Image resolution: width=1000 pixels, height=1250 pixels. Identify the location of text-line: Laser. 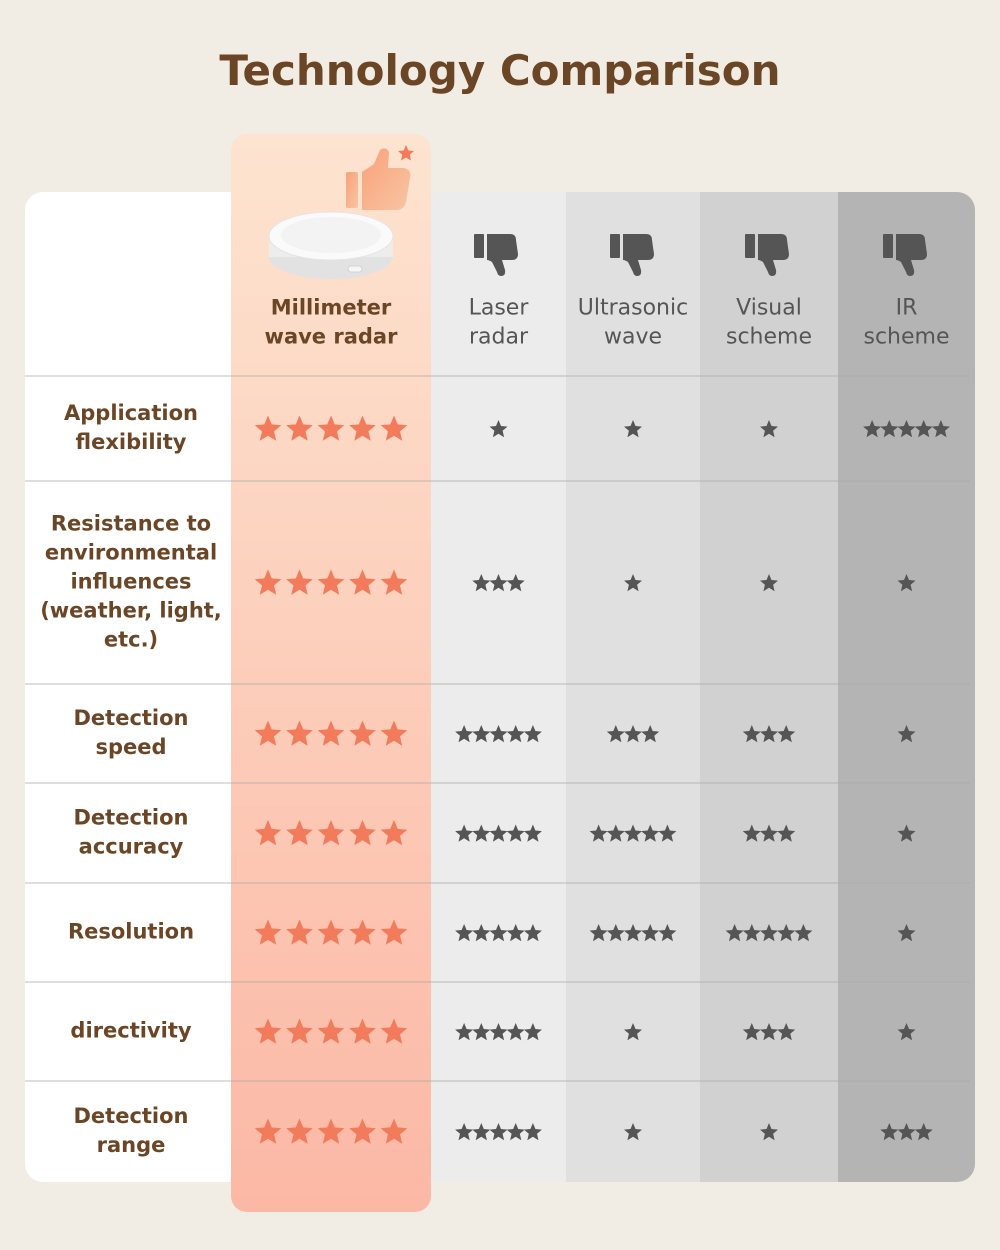
(499, 308).